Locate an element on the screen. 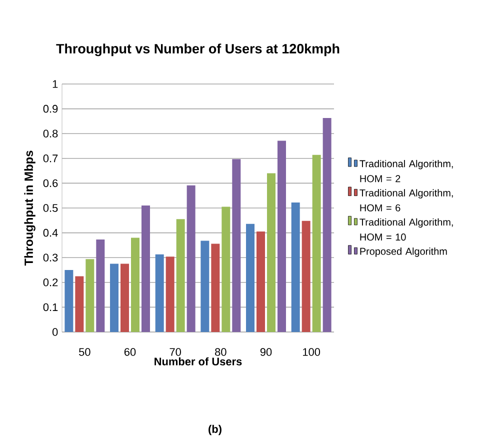 Image resolution: width=494 pixels, height=447 pixels. y-tick-label: 0.3 is located at coordinates (50, 258).